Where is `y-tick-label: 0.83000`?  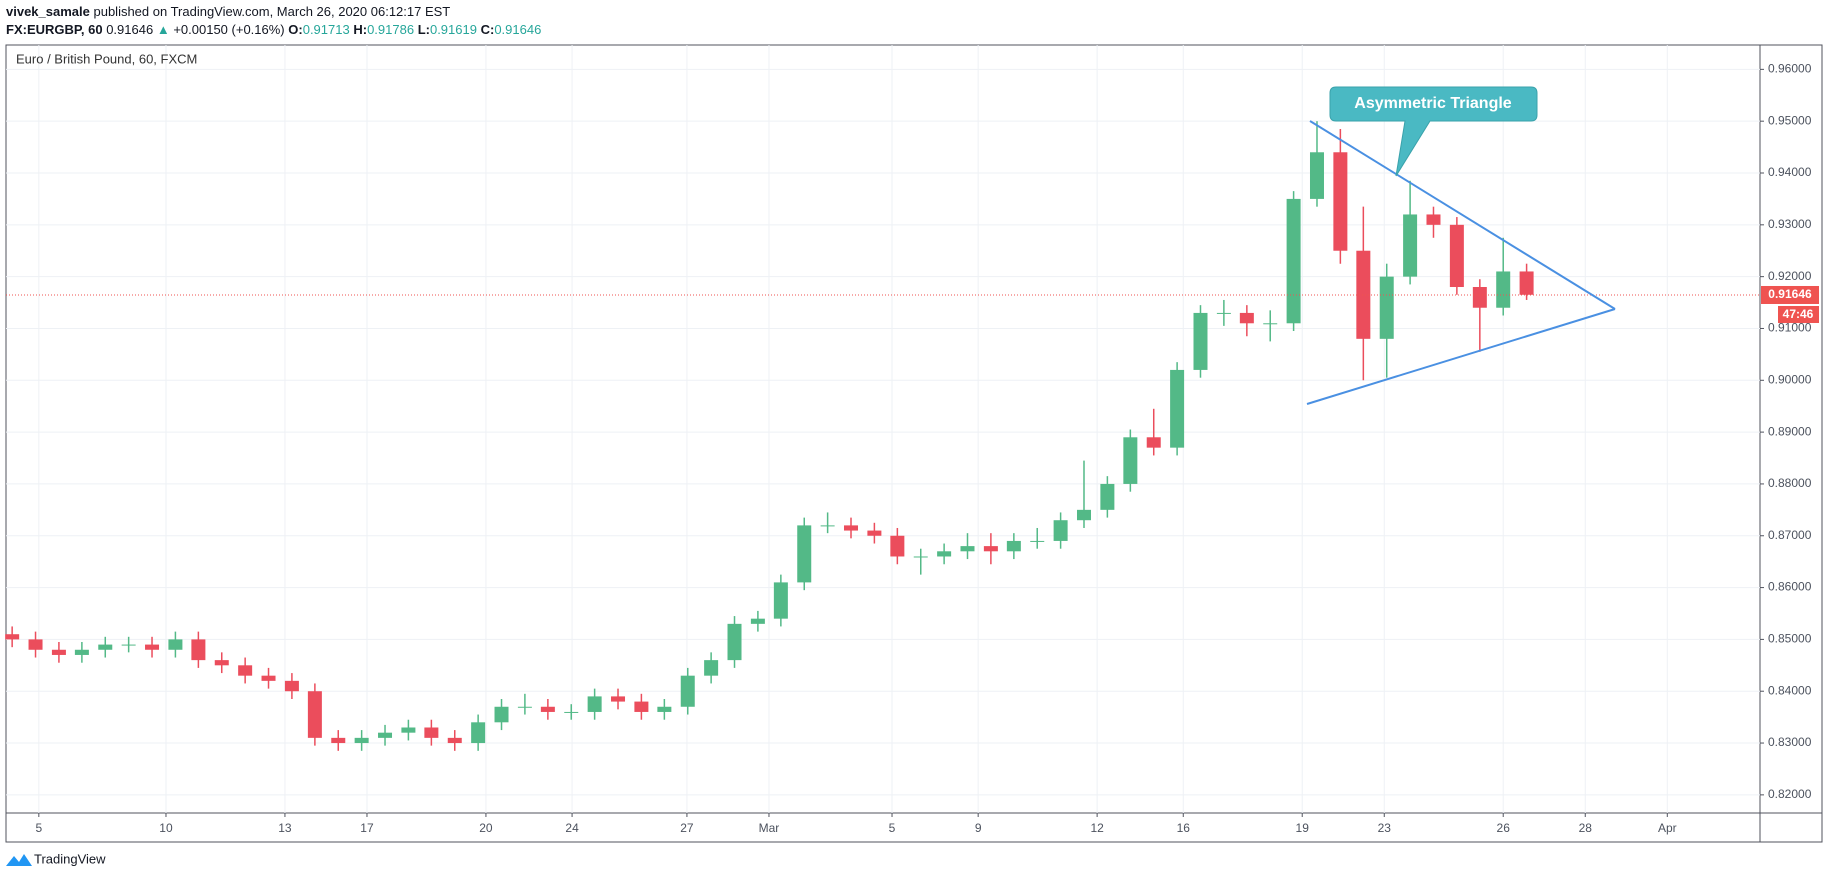 y-tick-label: 0.83000 is located at coordinates (1790, 742).